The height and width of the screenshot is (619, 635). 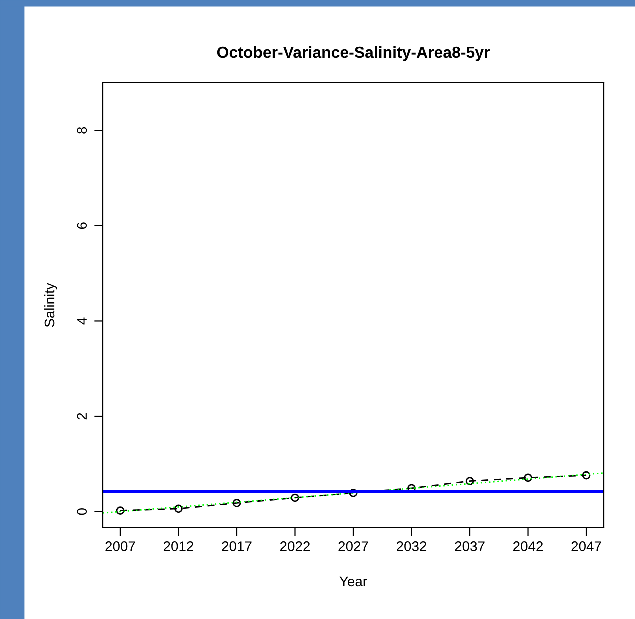 What do you see at coordinates (179, 547) in the screenshot?
I see `x-tick-label: 2012` at bounding box center [179, 547].